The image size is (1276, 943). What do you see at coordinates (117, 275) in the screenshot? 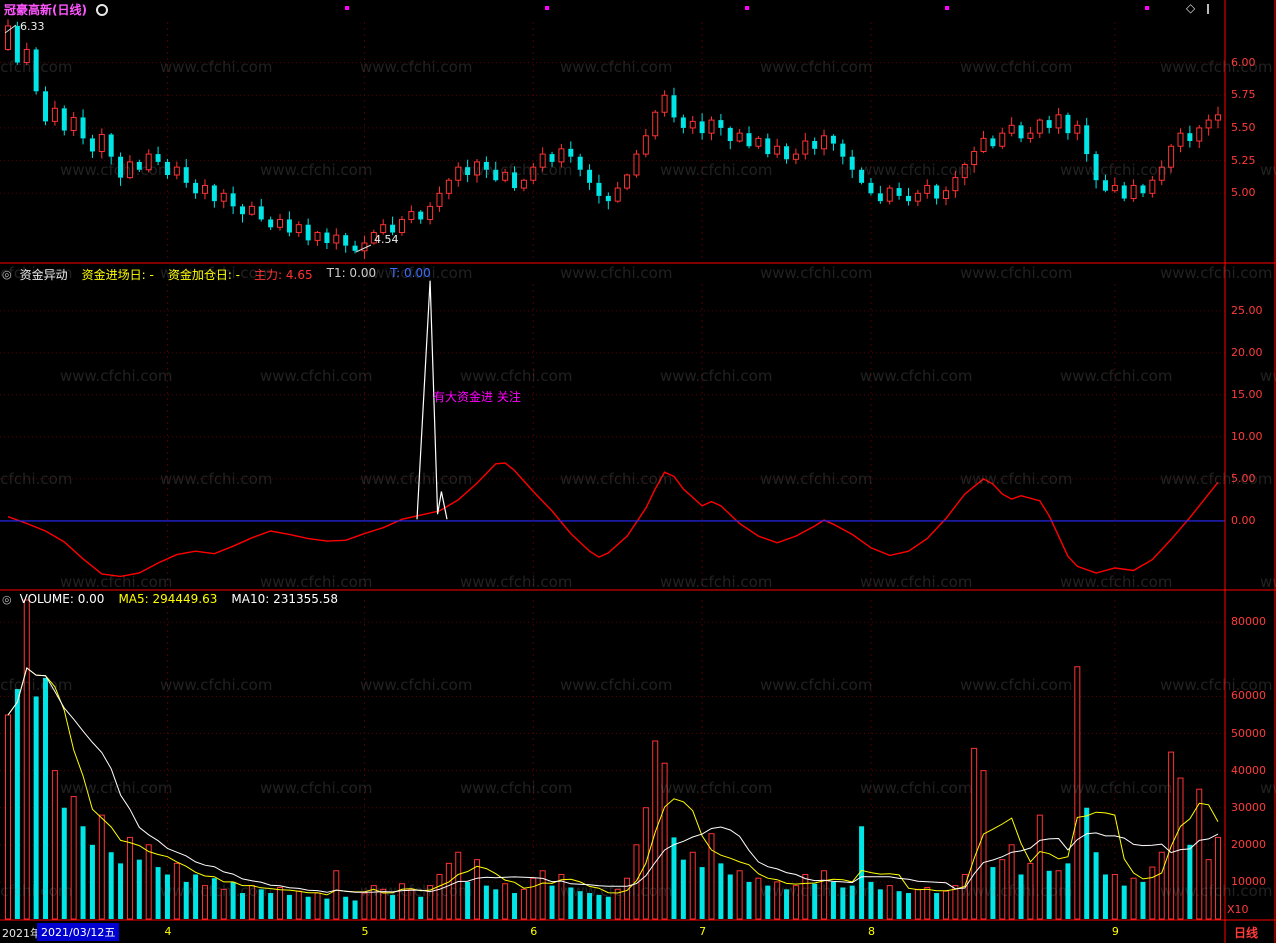
I see `indicator-value-label: 资金进场日: -` at bounding box center [117, 275].